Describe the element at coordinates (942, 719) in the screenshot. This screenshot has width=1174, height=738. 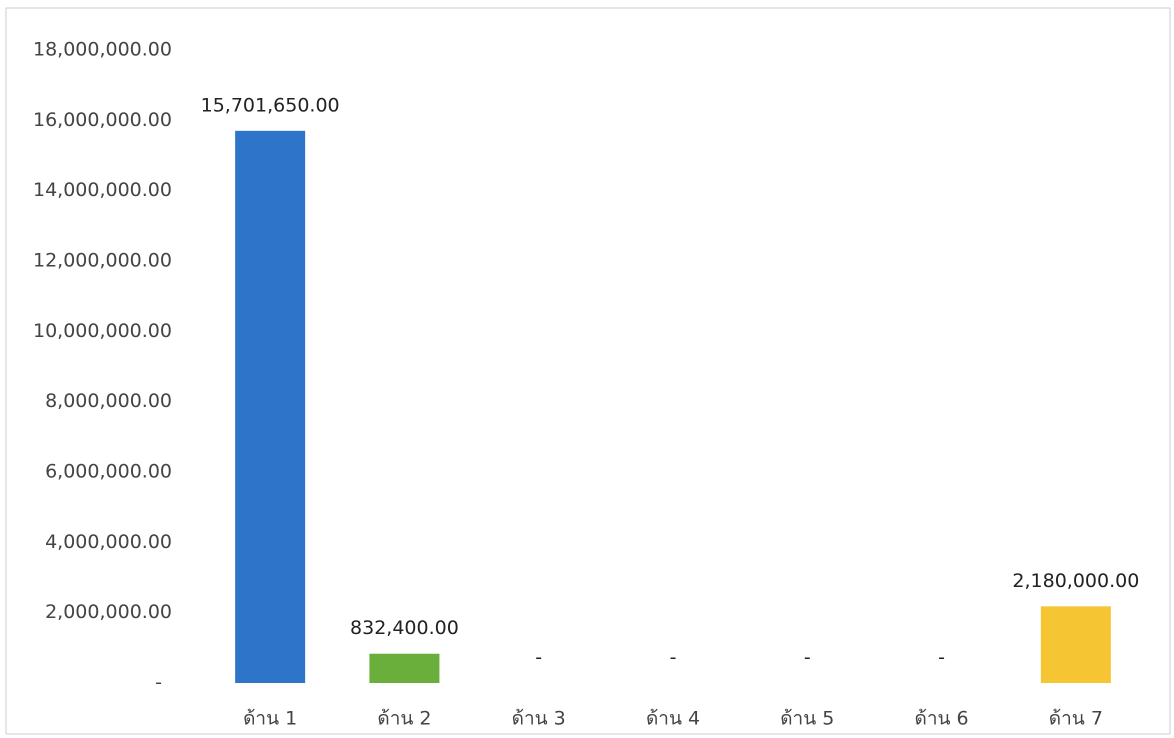
I see `x-tick-label: ด้าน 6` at that location.